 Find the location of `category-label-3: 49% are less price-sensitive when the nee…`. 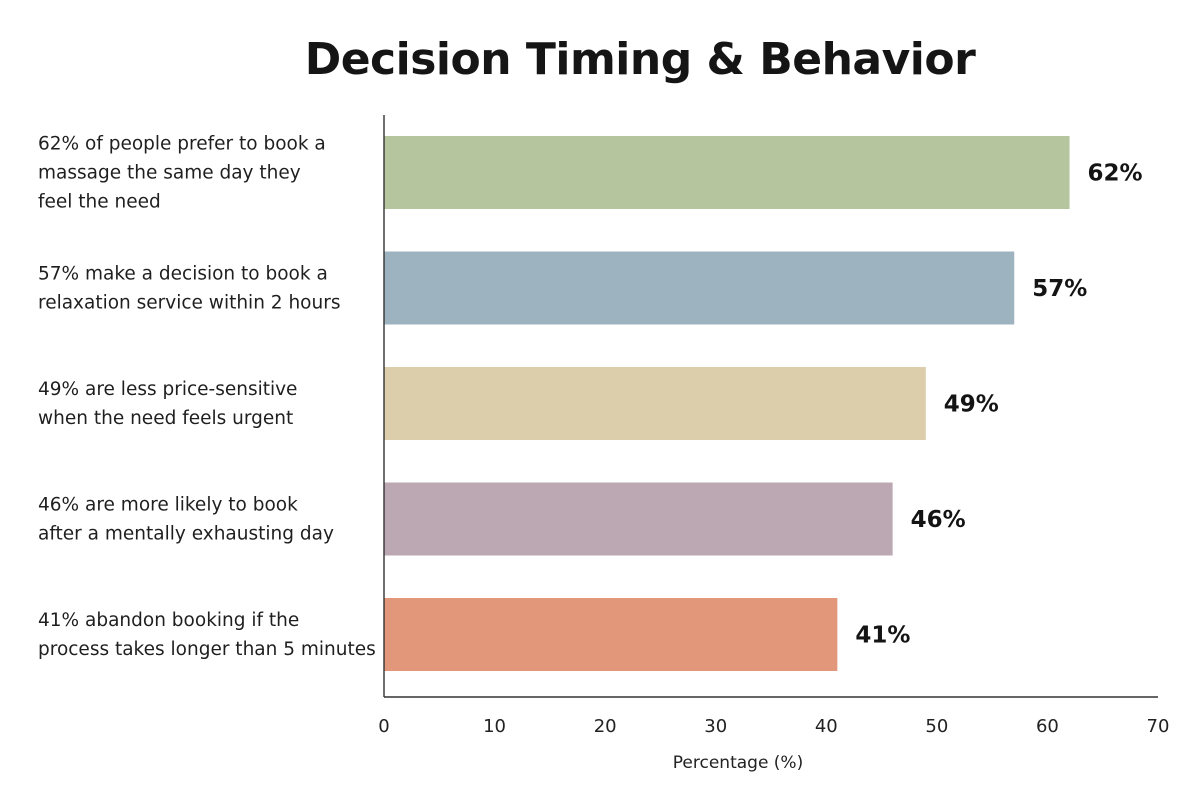

category-label-3: 49% are less price-sensitive when the nee… is located at coordinates (167, 404).